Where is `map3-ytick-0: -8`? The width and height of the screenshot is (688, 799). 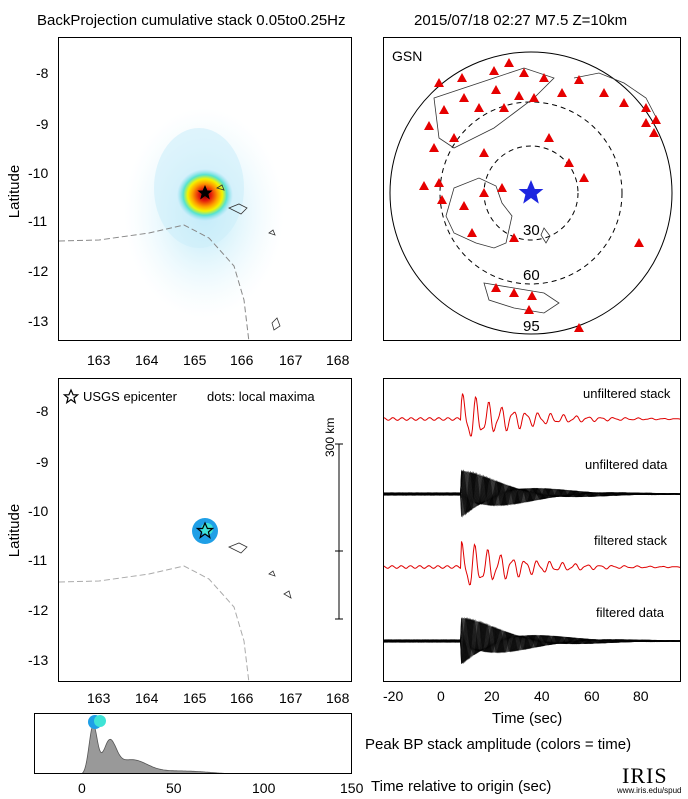 map3-ytick-0: -8 is located at coordinates (42, 411).